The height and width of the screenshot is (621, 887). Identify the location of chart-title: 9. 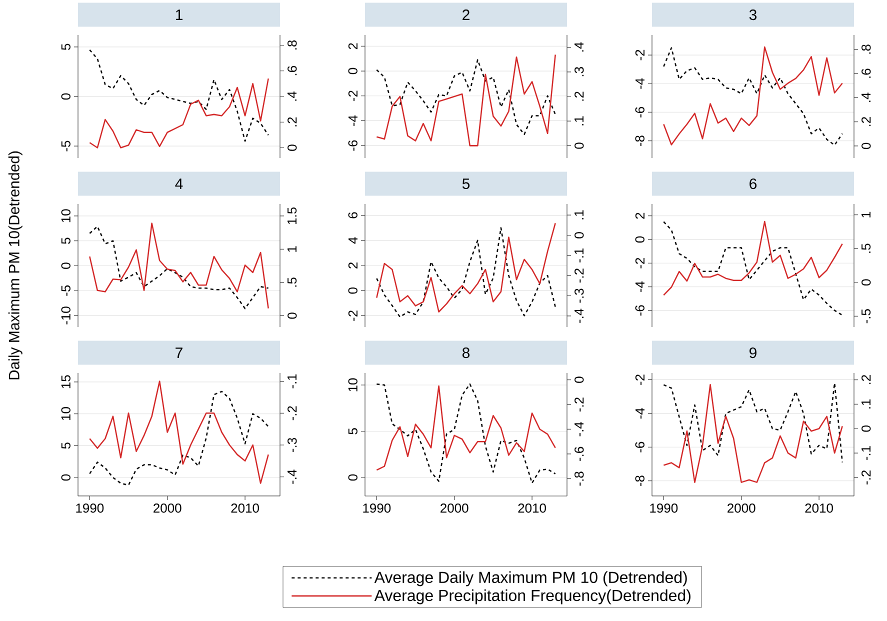
(753, 352).